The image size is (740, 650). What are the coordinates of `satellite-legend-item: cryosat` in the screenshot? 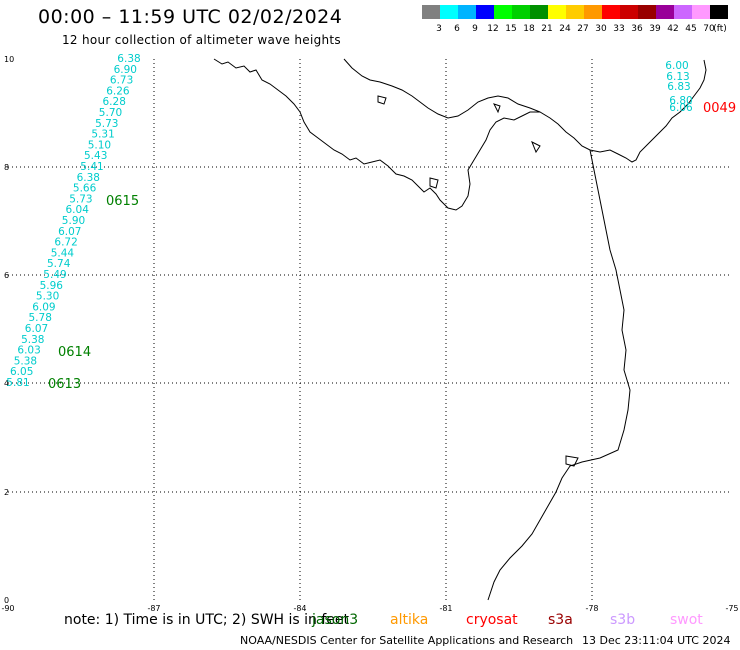 It's located at (492, 620).